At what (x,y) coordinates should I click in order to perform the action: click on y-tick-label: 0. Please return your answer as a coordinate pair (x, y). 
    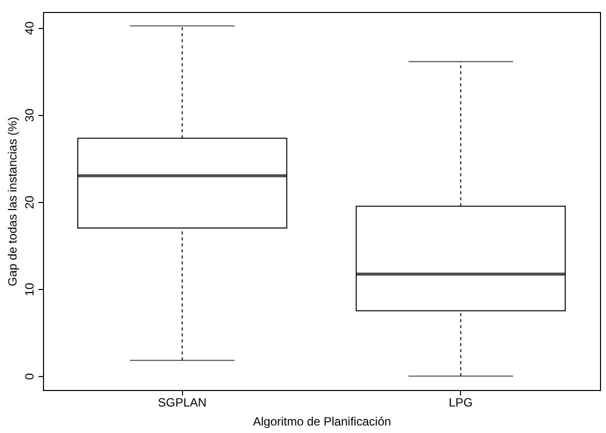
    Looking at the image, I should click on (29, 376).